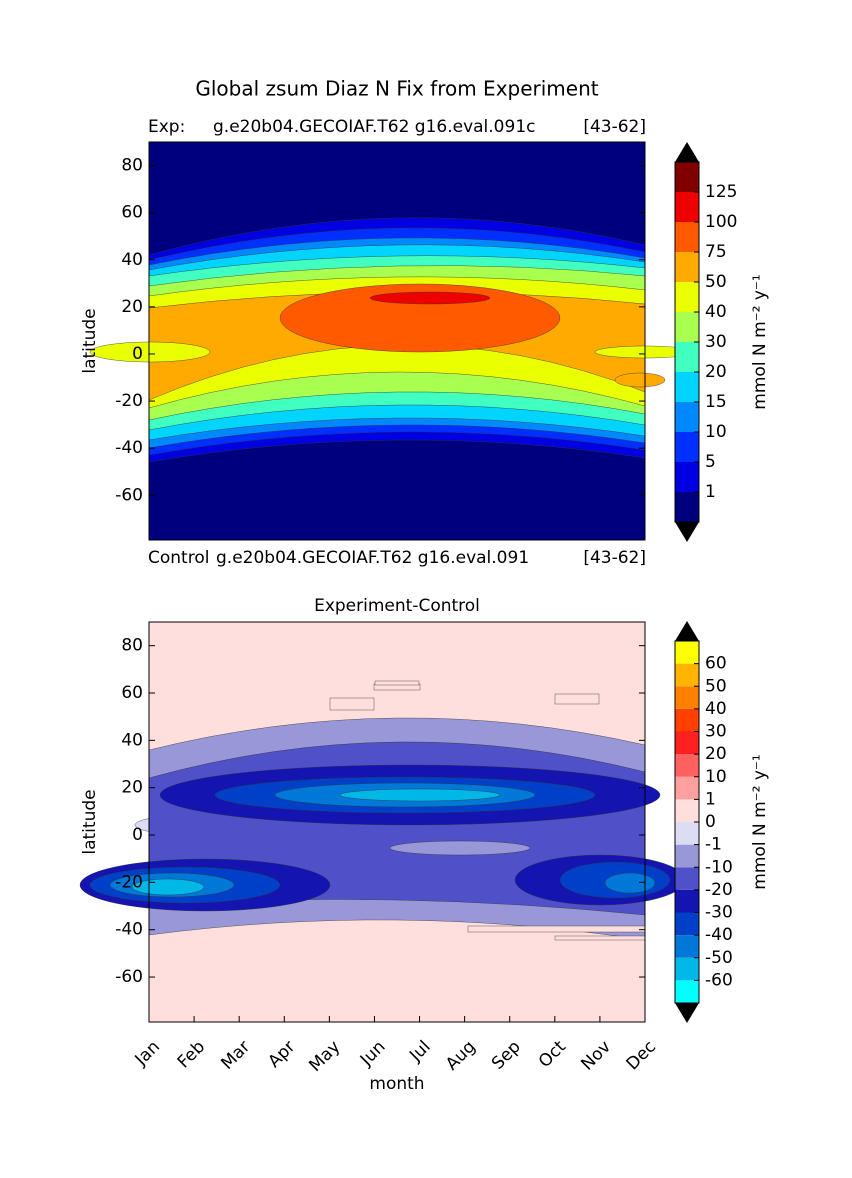  What do you see at coordinates (614, 127) in the screenshot?
I see `exp-years: [43-62]` at bounding box center [614, 127].